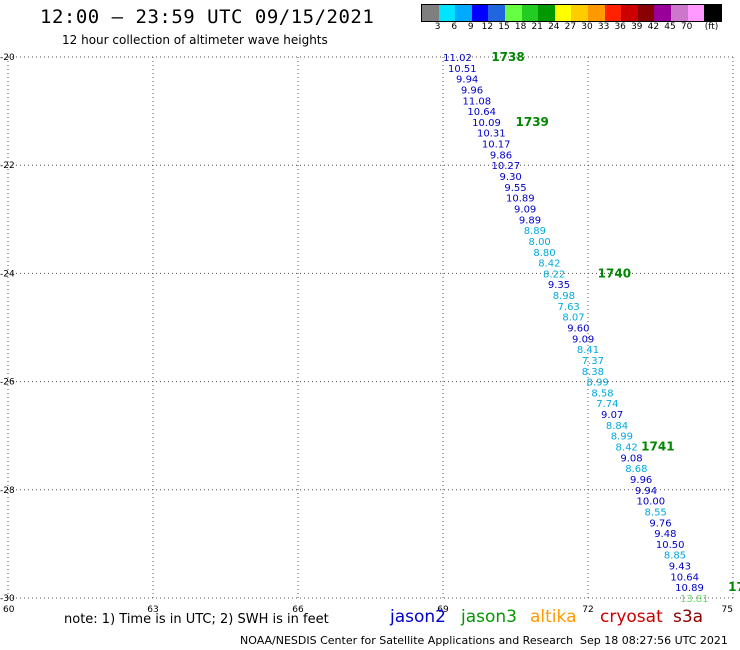 This screenshot has height=650, width=740. Describe the element at coordinates (675, 556) in the screenshot. I see `wave-height-value: 8.85` at that location.